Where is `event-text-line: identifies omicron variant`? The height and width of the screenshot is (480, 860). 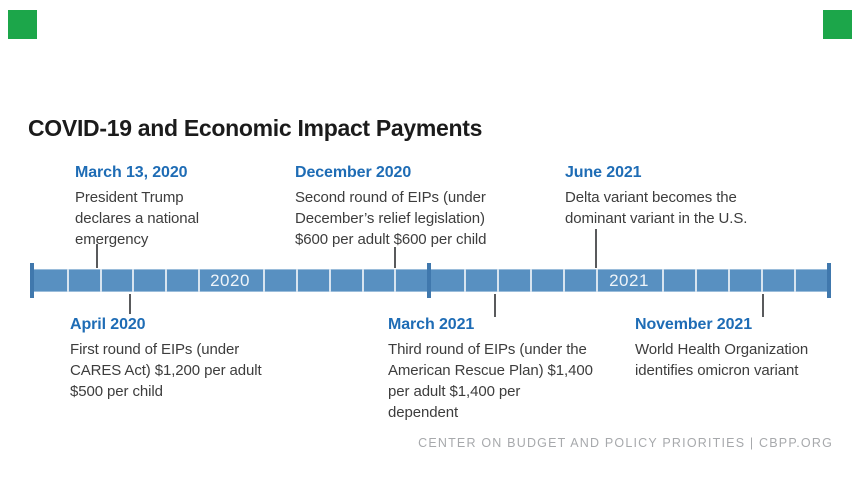
event-text-line: identifies omicron variant is located at coordinates (717, 370).